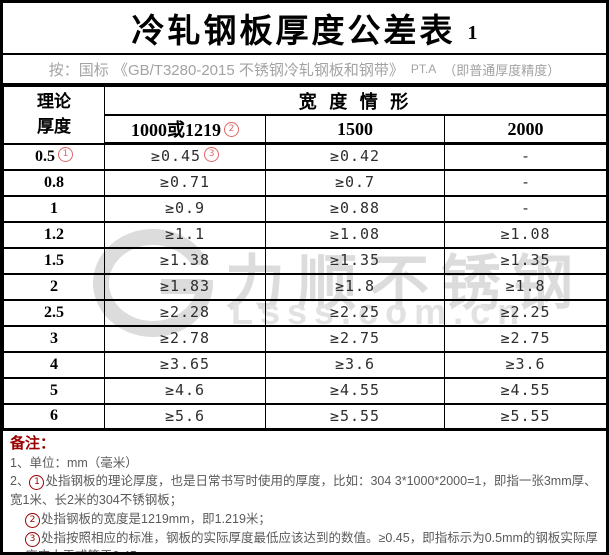 The height and width of the screenshot is (555, 609). I want to click on tolerance-cell: ≥0.7, so click(355, 183).